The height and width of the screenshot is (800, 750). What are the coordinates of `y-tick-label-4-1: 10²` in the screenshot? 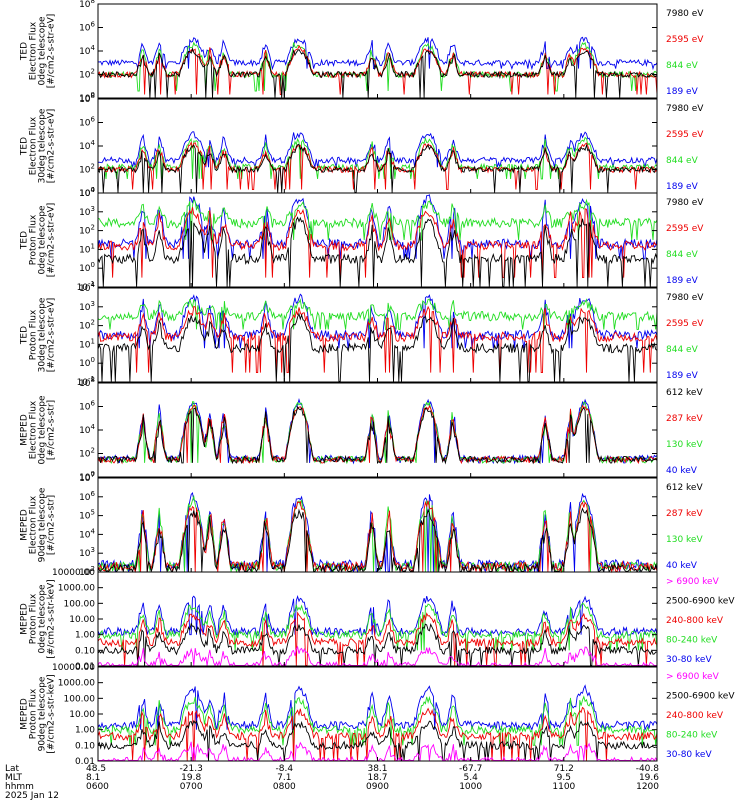 It's located at (87, 453).